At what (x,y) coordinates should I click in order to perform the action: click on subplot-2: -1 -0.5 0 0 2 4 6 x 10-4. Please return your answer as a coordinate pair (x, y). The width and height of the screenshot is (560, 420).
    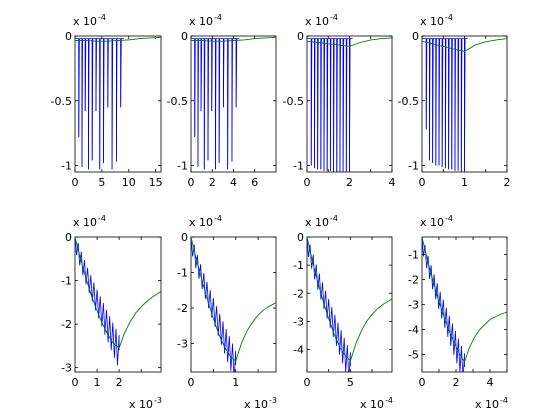
    Looking at the image, I should click on (222, 101).